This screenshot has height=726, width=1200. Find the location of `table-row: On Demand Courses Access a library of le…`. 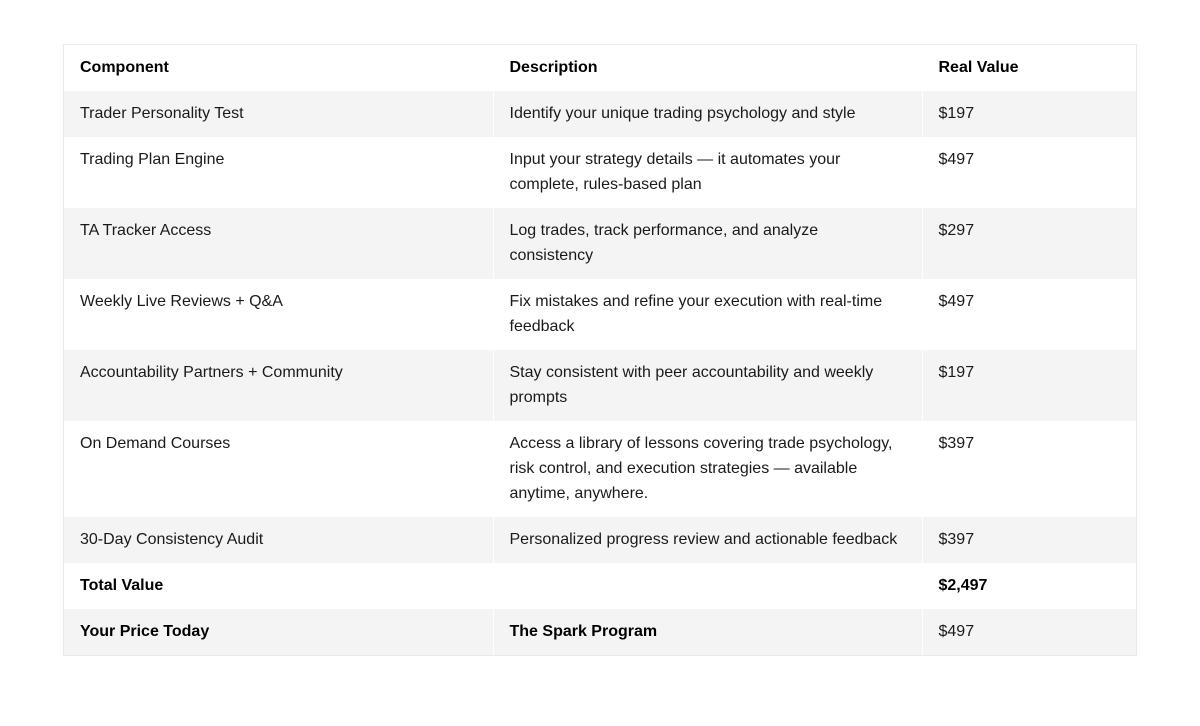

table-row: On Demand Courses Access a library of le… is located at coordinates (600, 469).